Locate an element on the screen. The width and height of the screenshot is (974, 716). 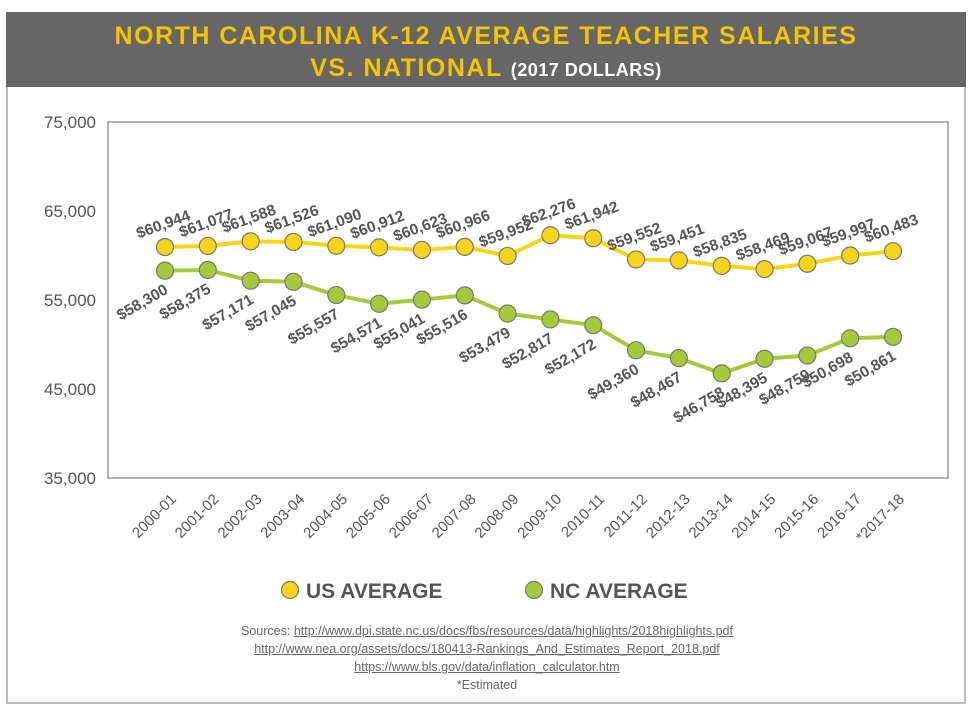
x-tick-label: 2003-04 is located at coordinates (282, 516).